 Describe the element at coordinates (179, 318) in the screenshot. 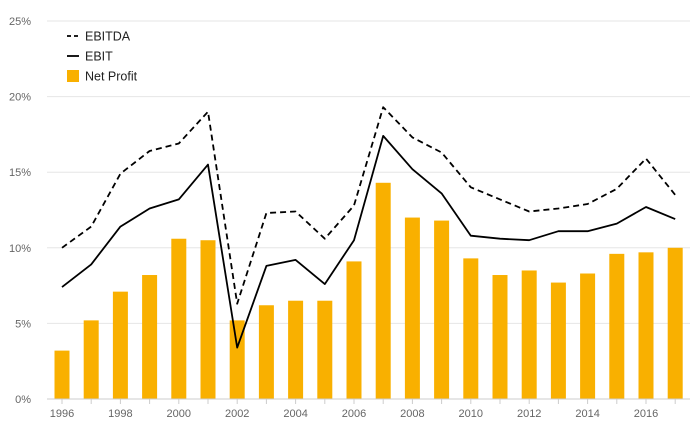

I see `bar-net-profit-2000` at that location.